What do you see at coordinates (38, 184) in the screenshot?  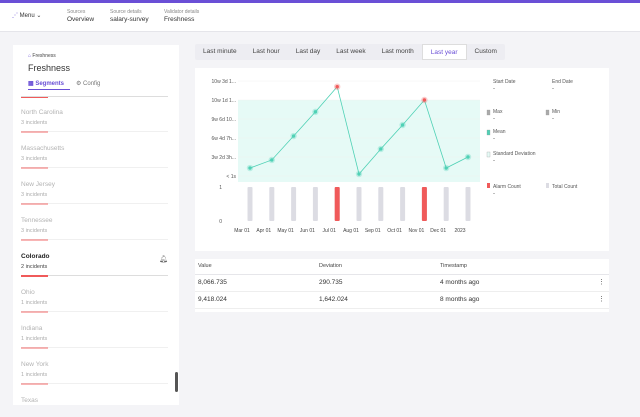 I see `segment-name: New Jersey` at bounding box center [38, 184].